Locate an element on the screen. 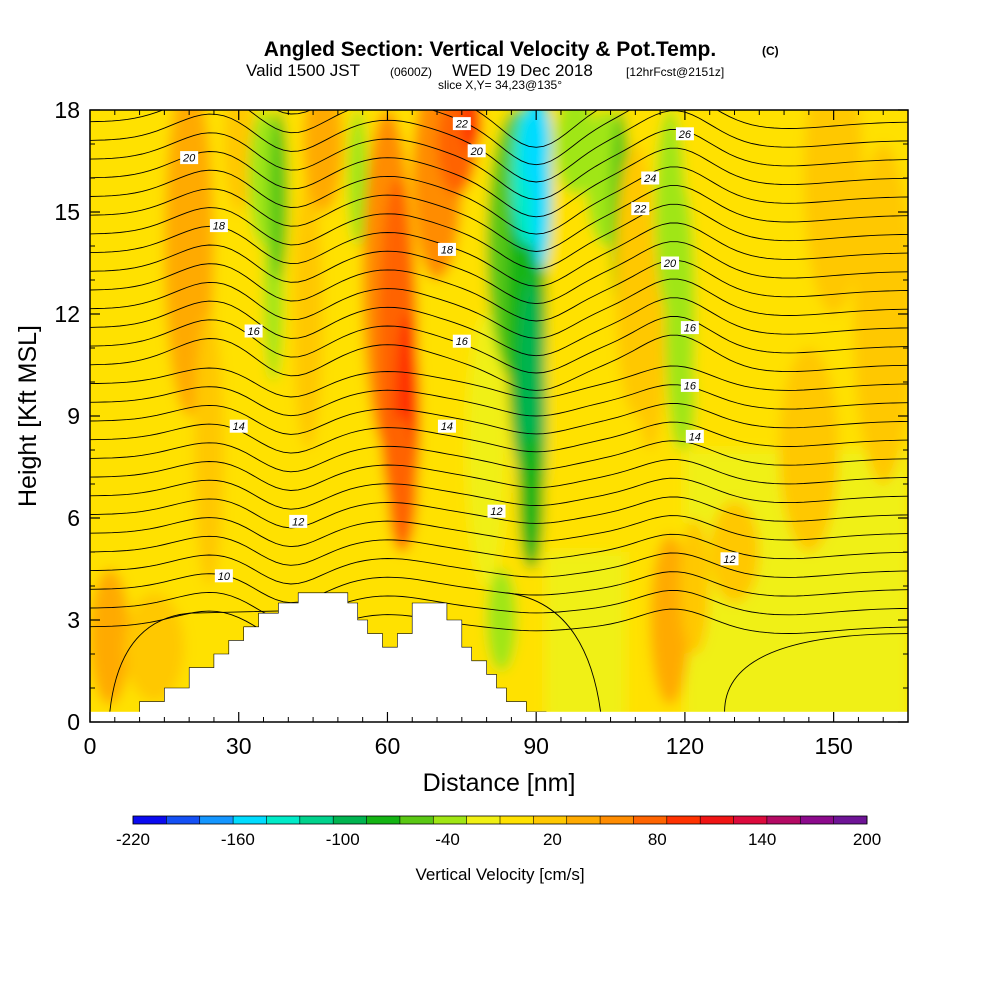 This screenshot has height=1000, width=1000. contour-label: 10 is located at coordinates (224, 577).